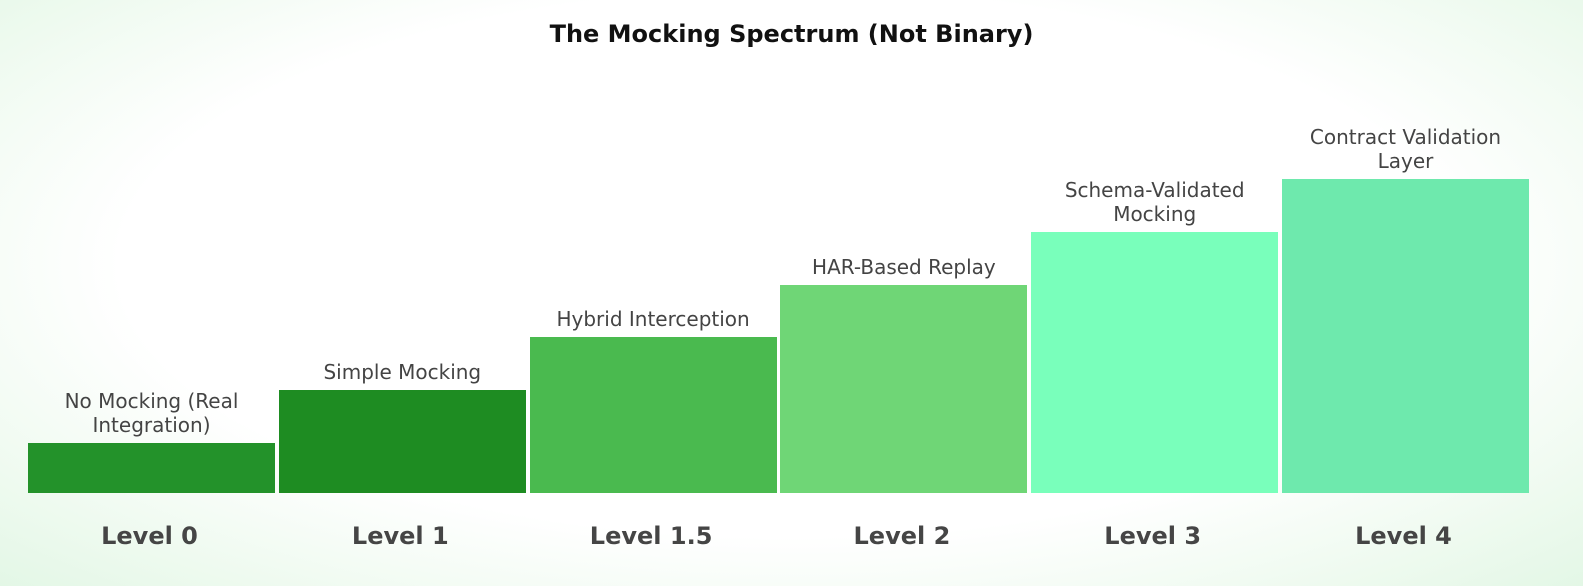  What do you see at coordinates (149, 536) in the screenshot?
I see `step-level: Level 0` at bounding box center [149, 536].